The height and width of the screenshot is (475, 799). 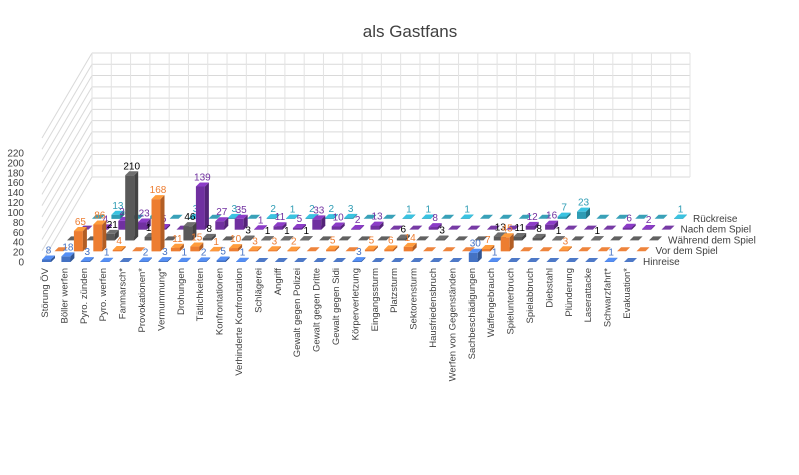 I want to click on data-label: 210, so click(x=131, y=166).